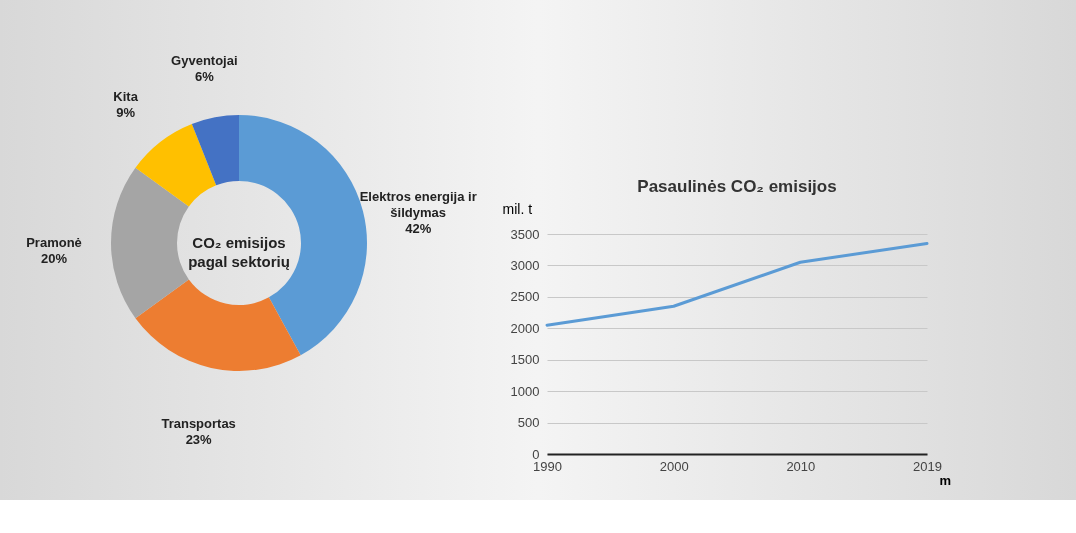  Describe the element at coordinates (204, 61) in the screenshot. I see `slice-label: Gyventojai` at that location.